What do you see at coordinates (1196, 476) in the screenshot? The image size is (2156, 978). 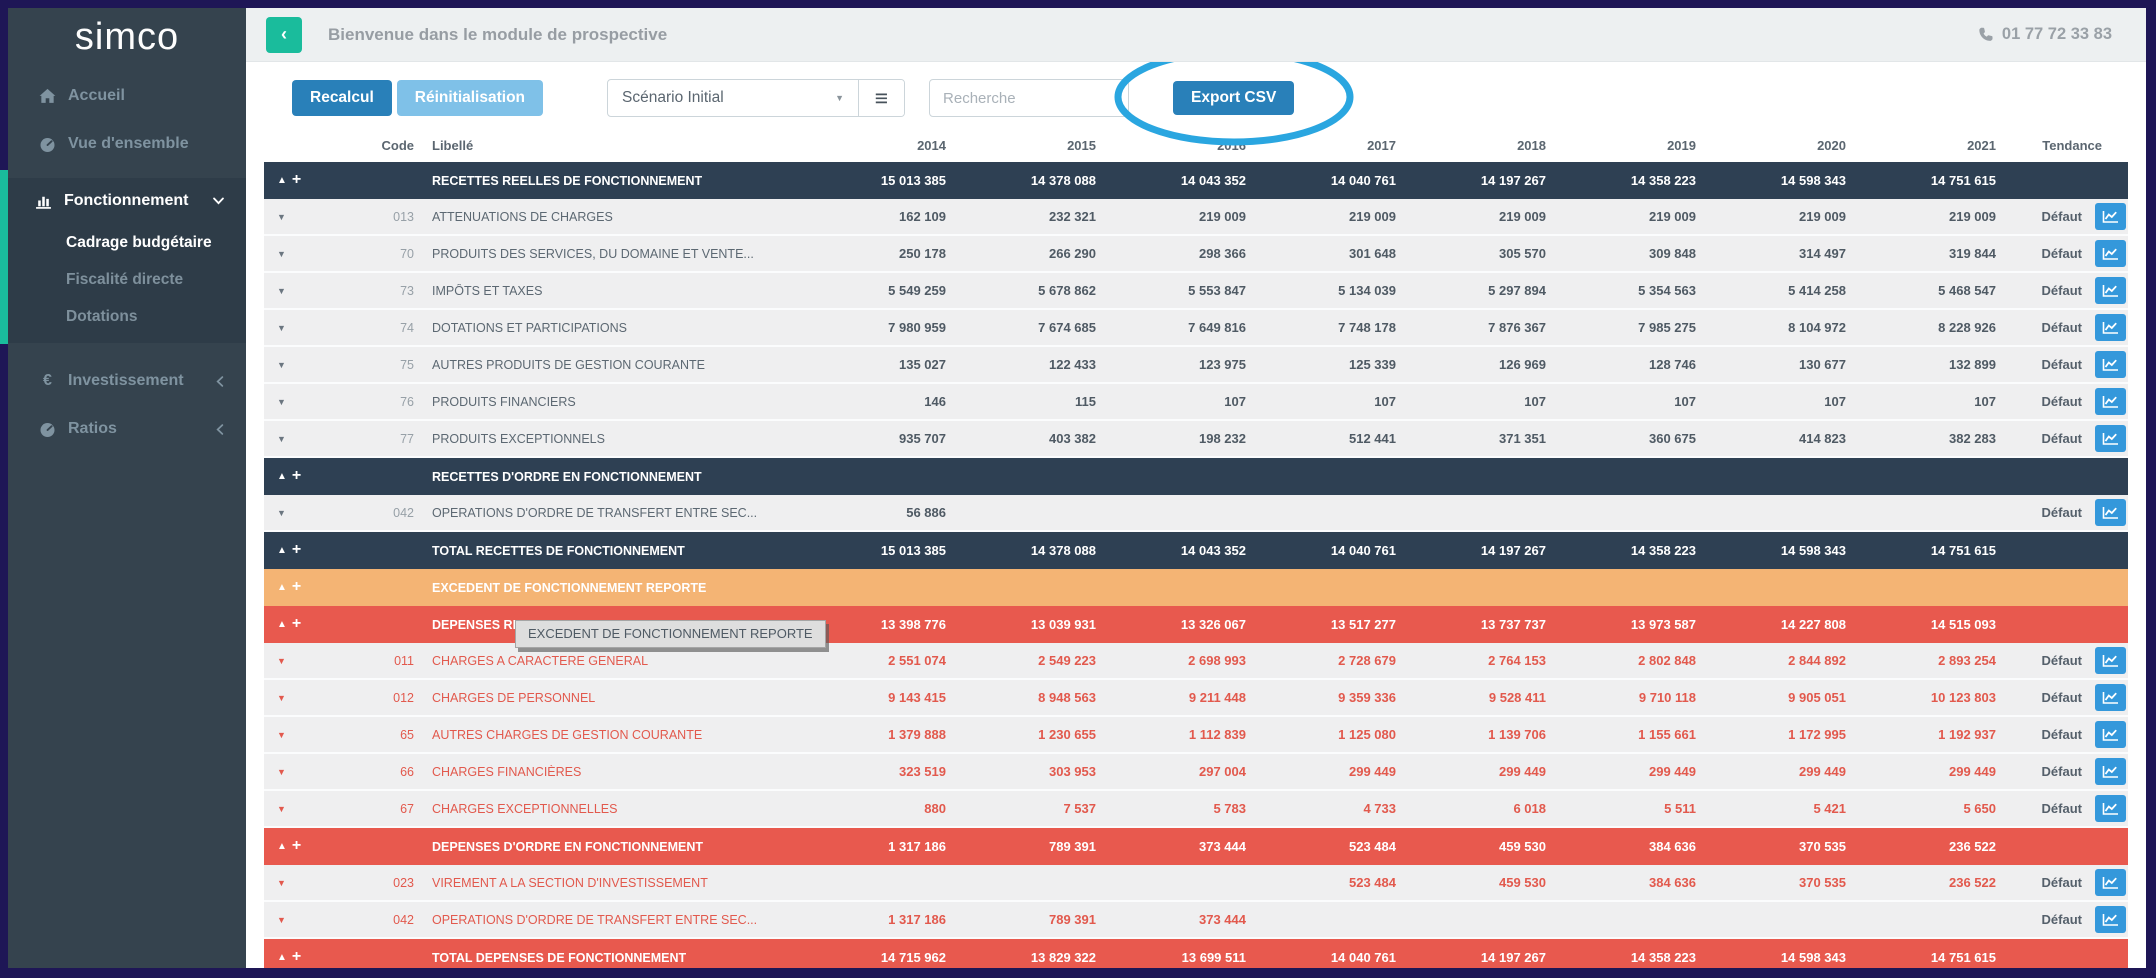 I see `section-row: ▲ + RECETTES D'ORDRE EN FONCTIONNEMENT` at bounding box center [1196, 476].